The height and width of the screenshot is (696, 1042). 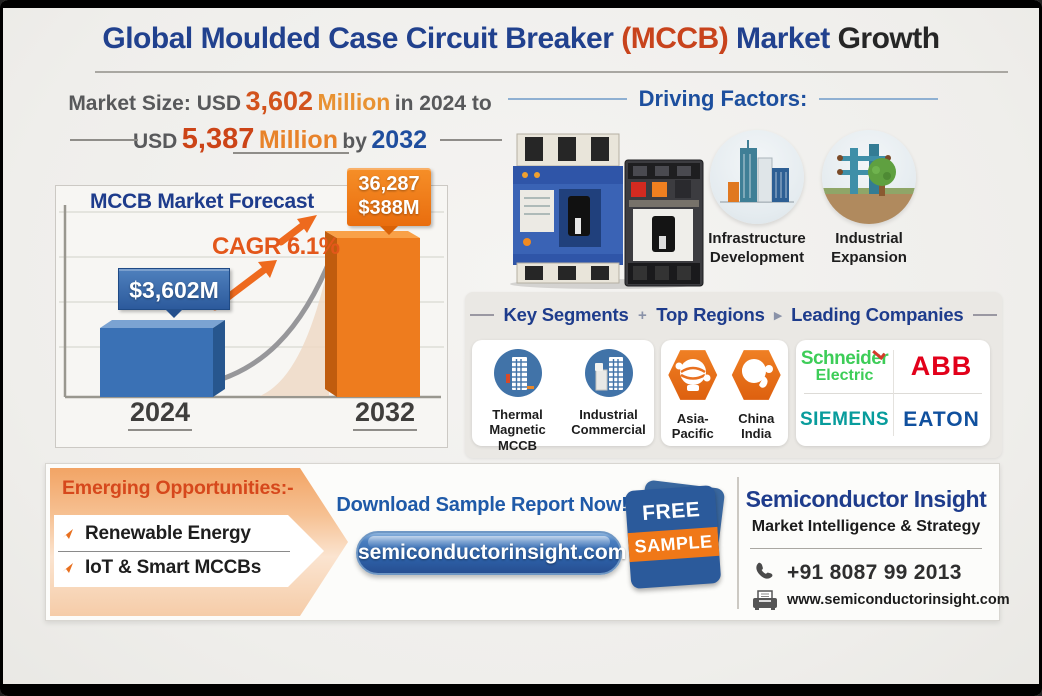 I want to click on badge-front-card: FREE SAMPLE, so click(x=673, y=537).